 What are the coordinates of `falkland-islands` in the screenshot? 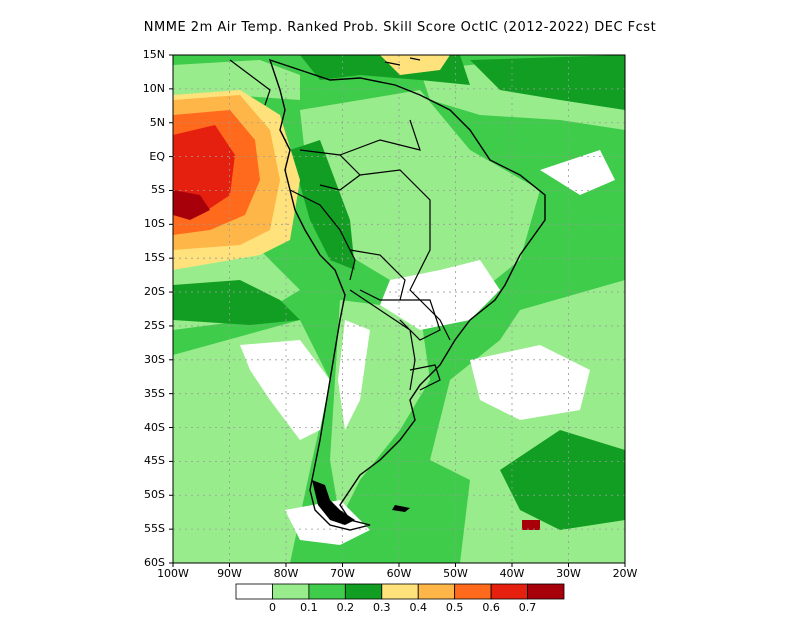 It's located at (401, 508).